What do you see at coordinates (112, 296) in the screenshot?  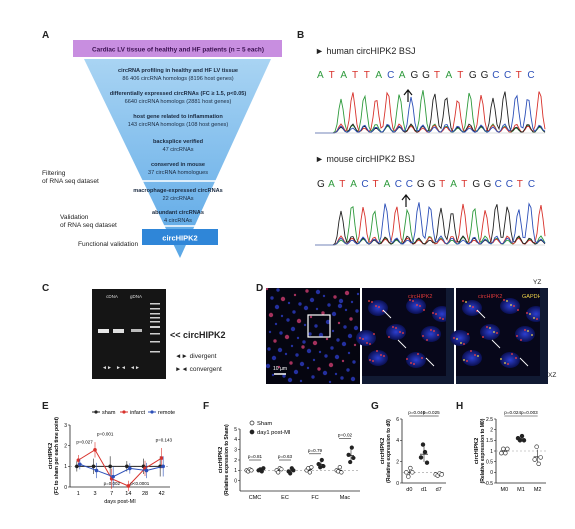 I see `lane-label-cdna: cDNA` at bounding box center [112, 296].